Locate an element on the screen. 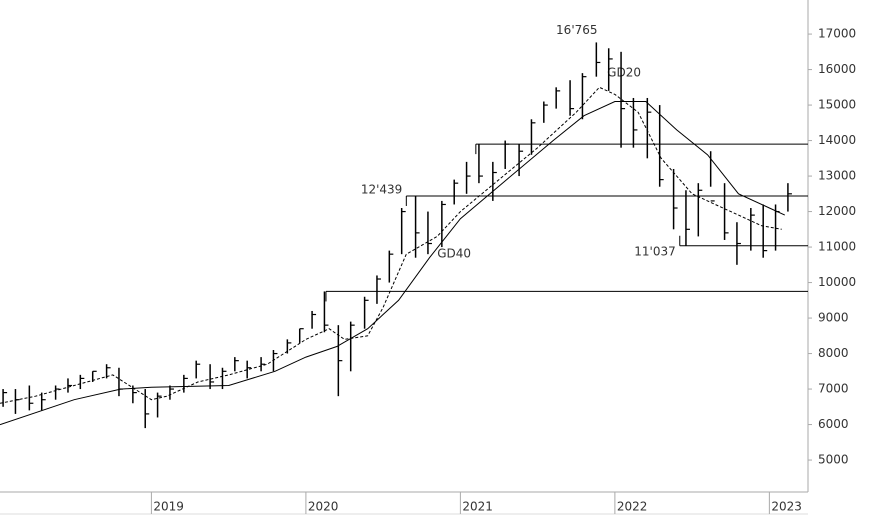 This screenshot has height=515, width=874. x-tick-label: 2019 is located at coordinates (168, 507).